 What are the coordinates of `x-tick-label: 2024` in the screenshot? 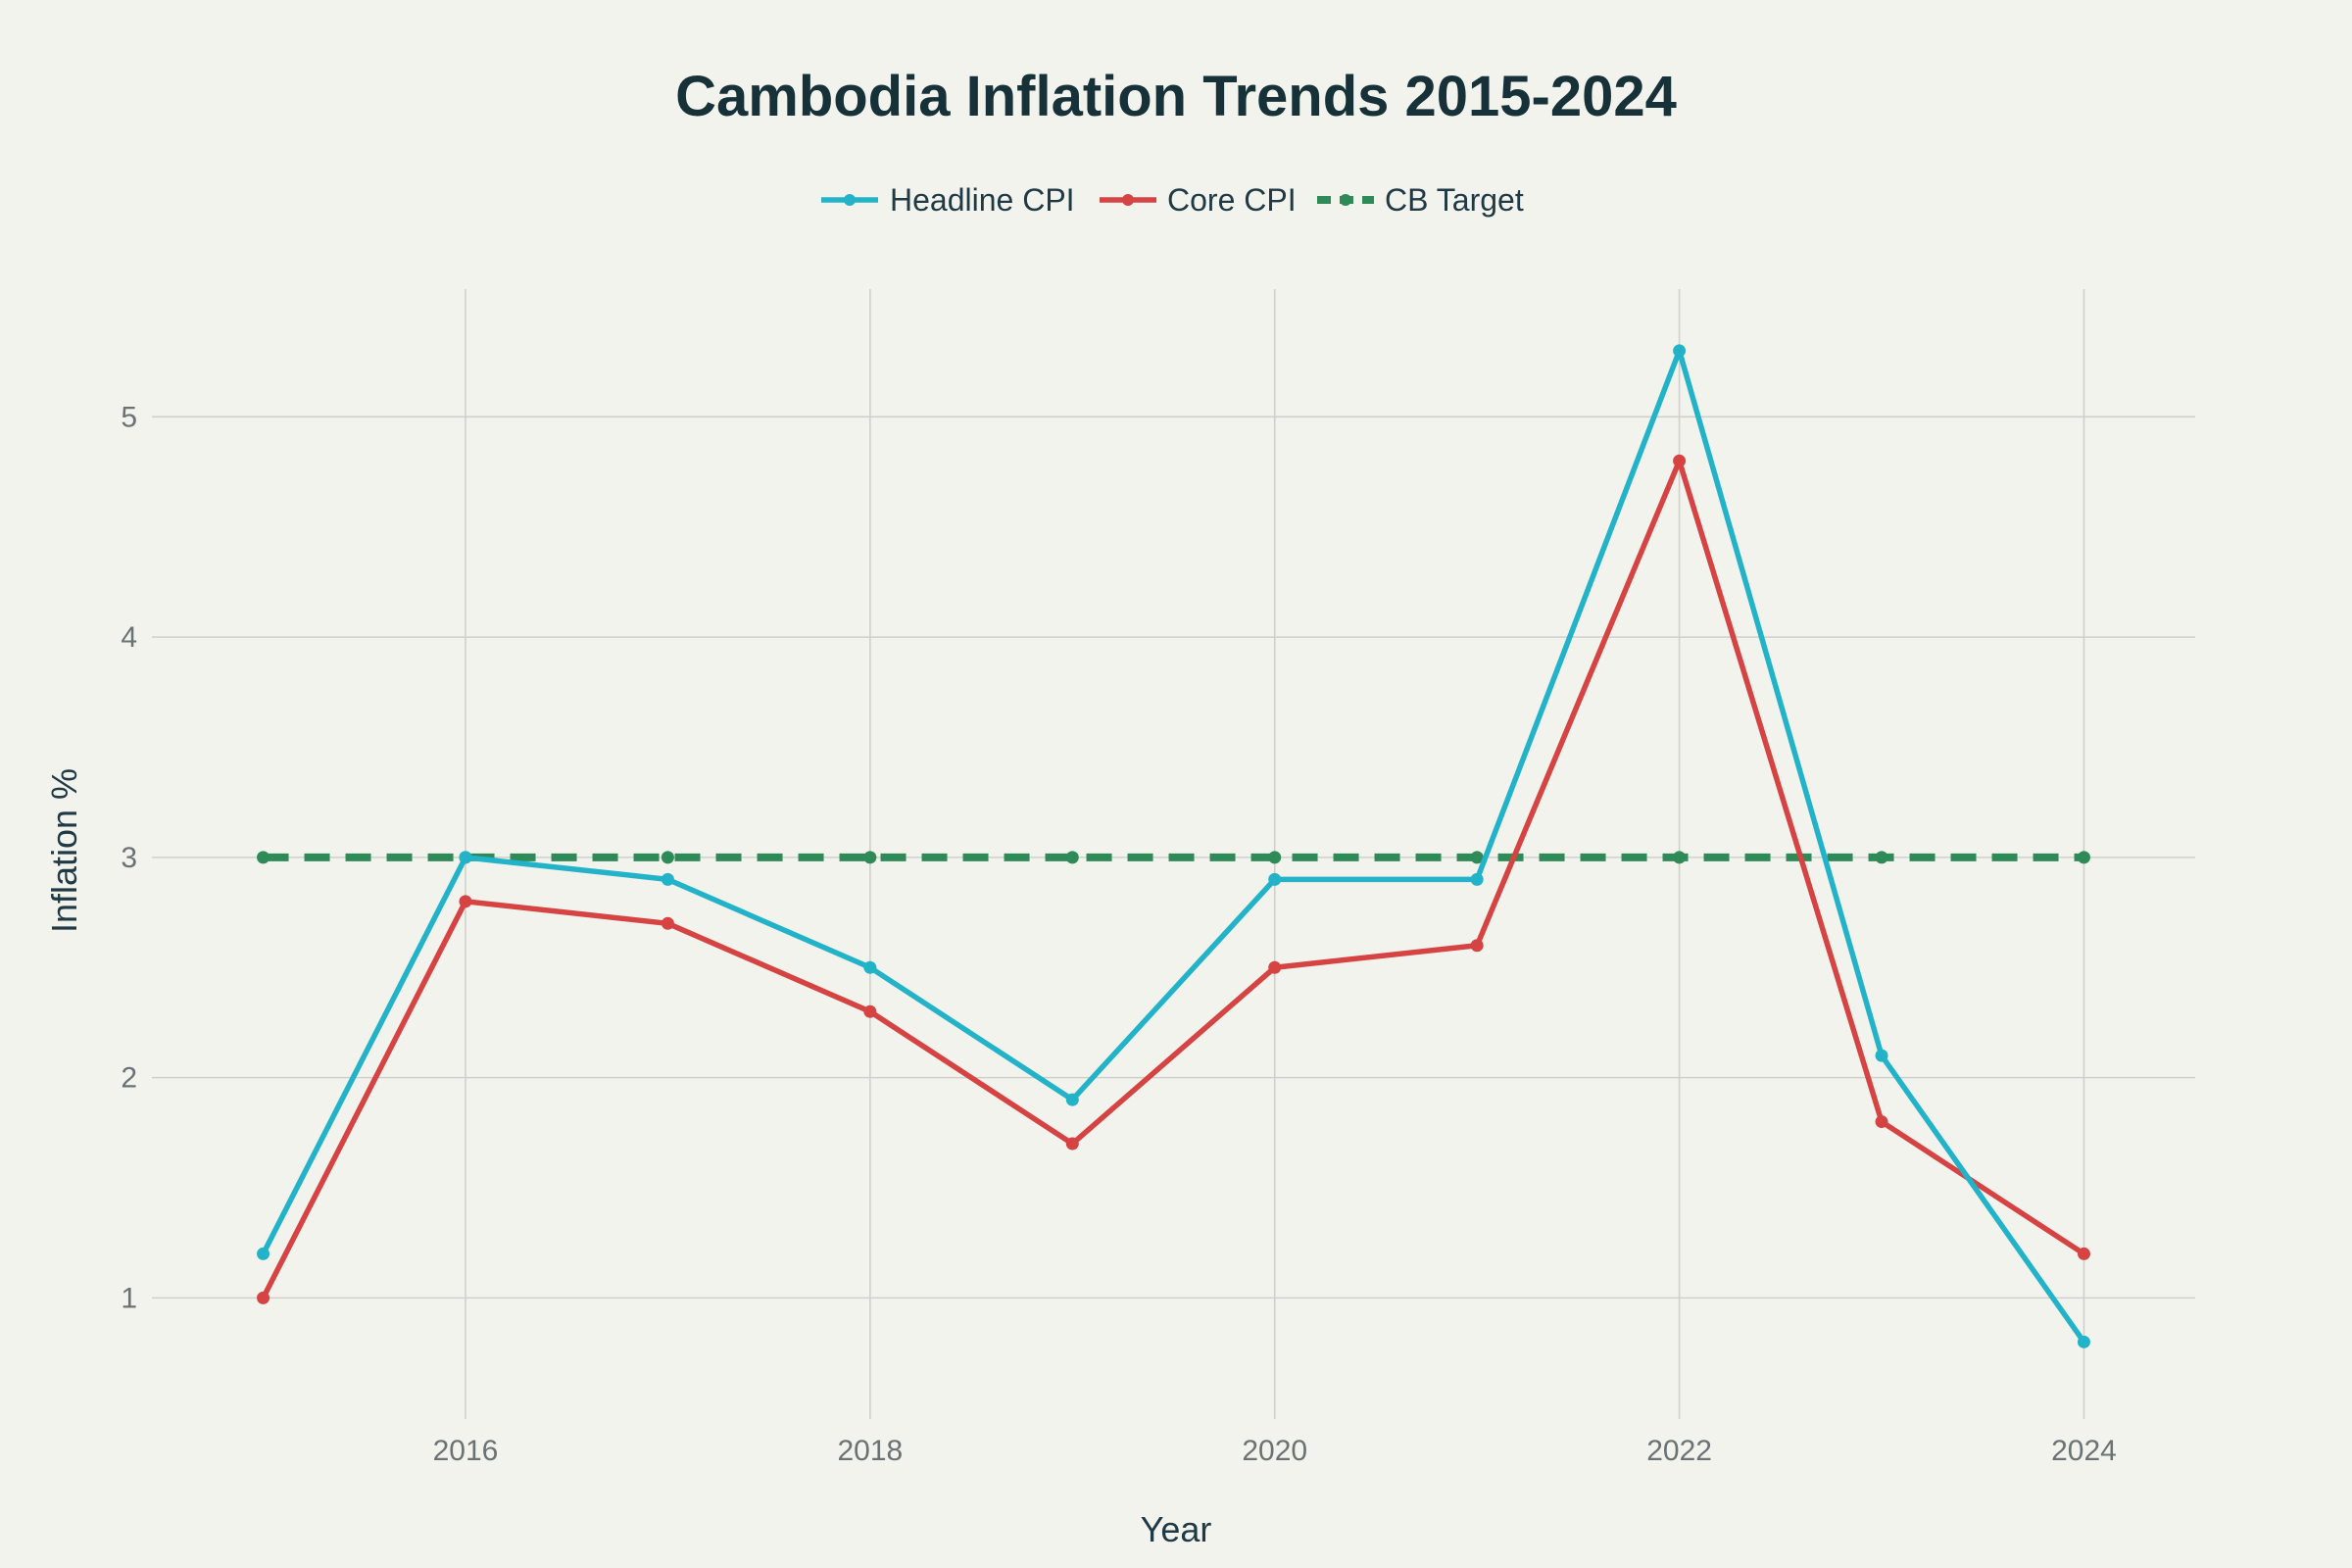 It's located at (2084, 1451).